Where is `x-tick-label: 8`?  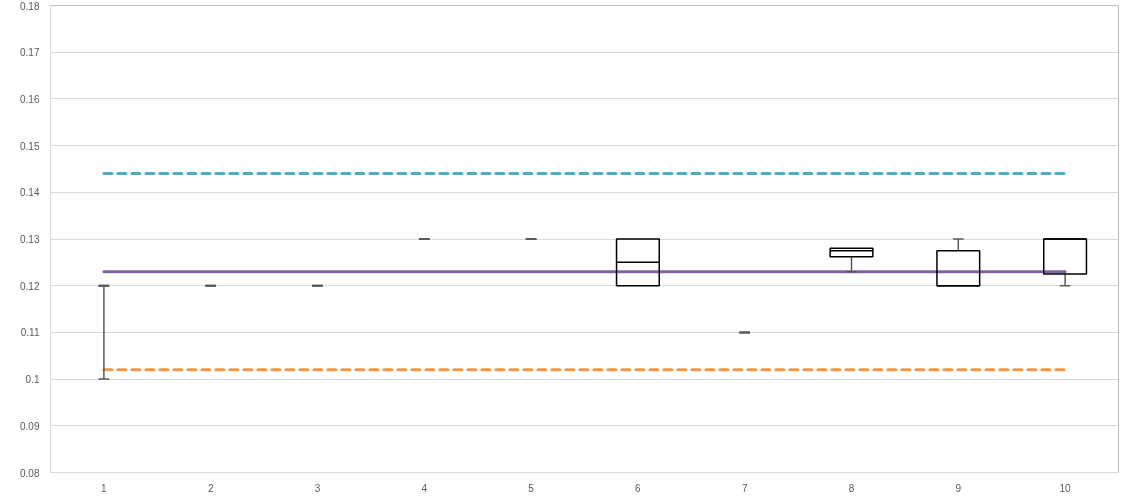
x-tick-label: 8 is located at coordinates (851, 488).